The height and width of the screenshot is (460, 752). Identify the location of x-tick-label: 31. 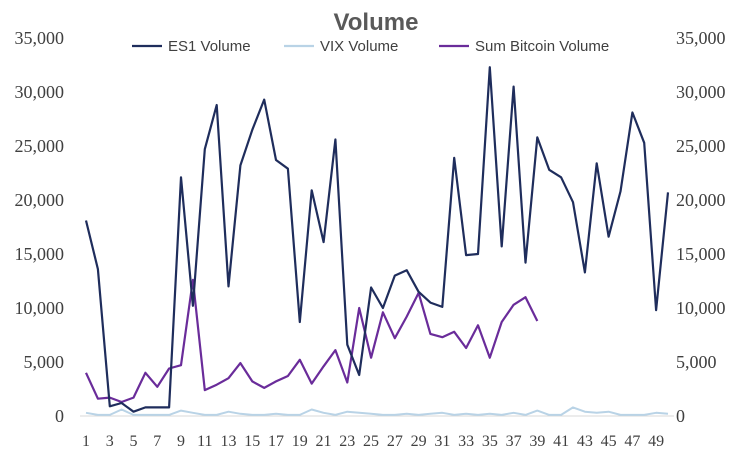
(442, 441).